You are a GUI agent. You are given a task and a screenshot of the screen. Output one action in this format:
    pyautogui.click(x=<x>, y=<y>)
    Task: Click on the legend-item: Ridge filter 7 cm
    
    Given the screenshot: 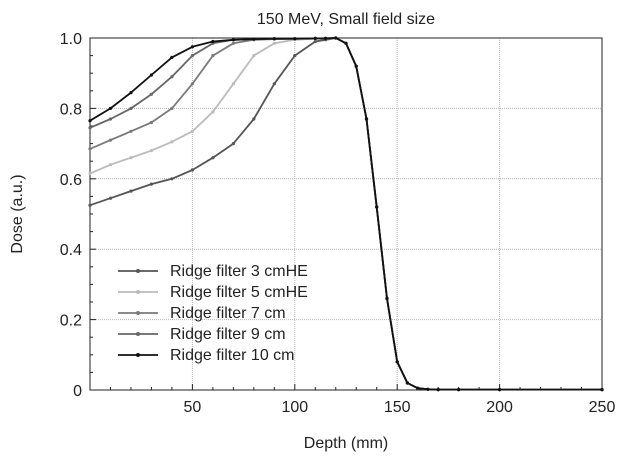 What is the action you would take?
    pyautogui.click(x=202, y=313)
    